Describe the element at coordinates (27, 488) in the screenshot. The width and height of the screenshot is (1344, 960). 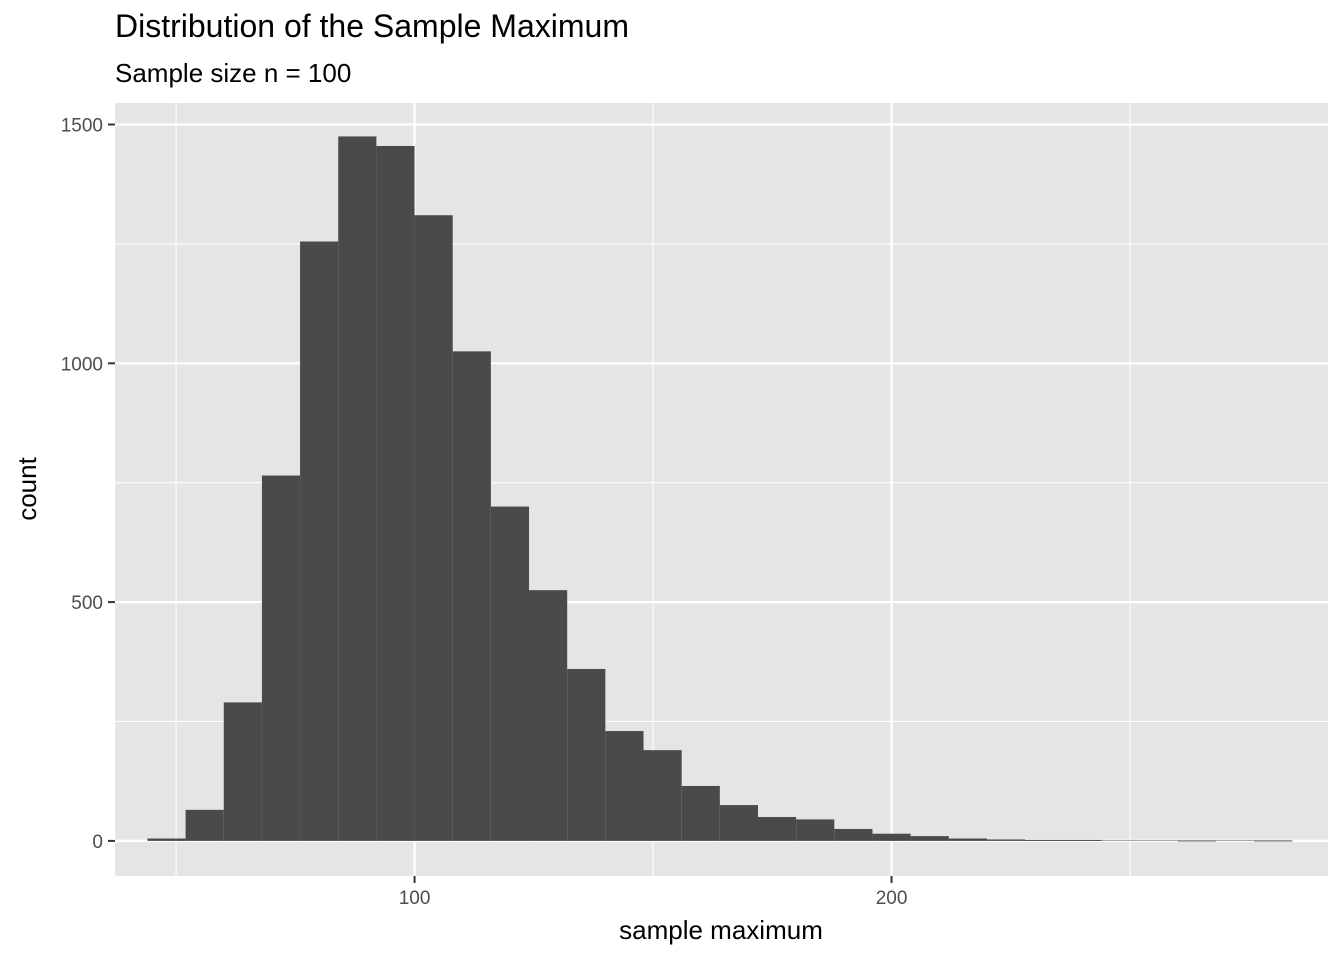
I see `y-axis-title: count` at that location.